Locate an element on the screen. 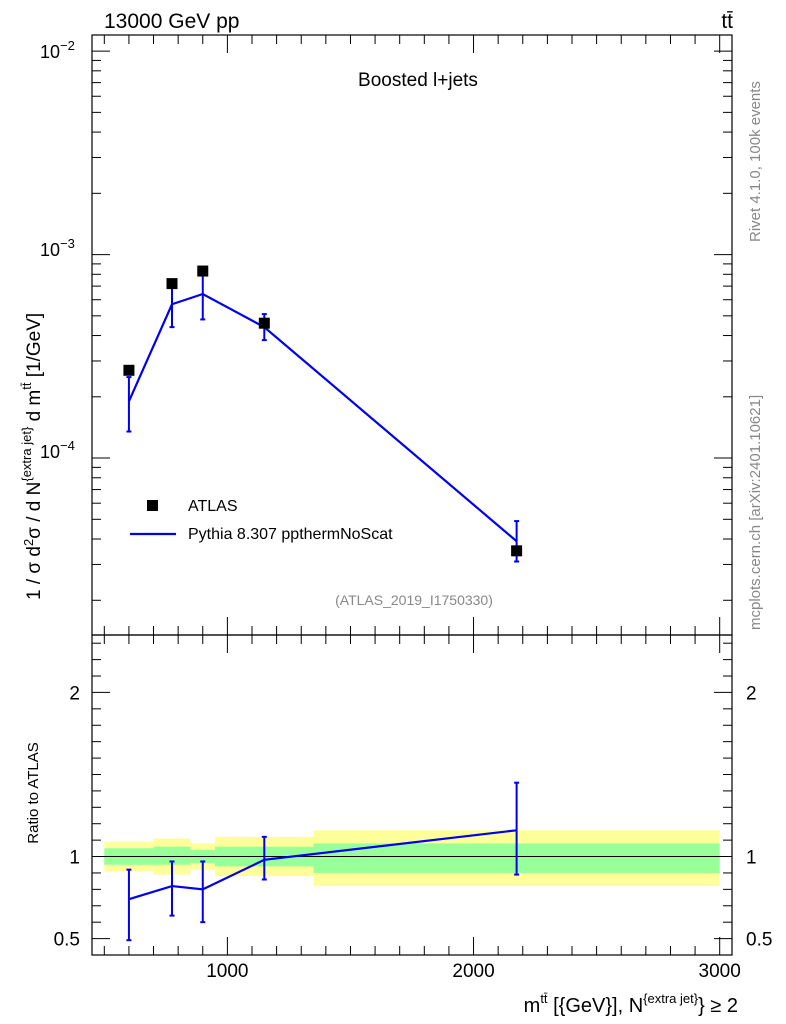 This screenshot has width=786, height=1024. ratio-ytick-label: 0.5 is located at coordinates (67, 940).